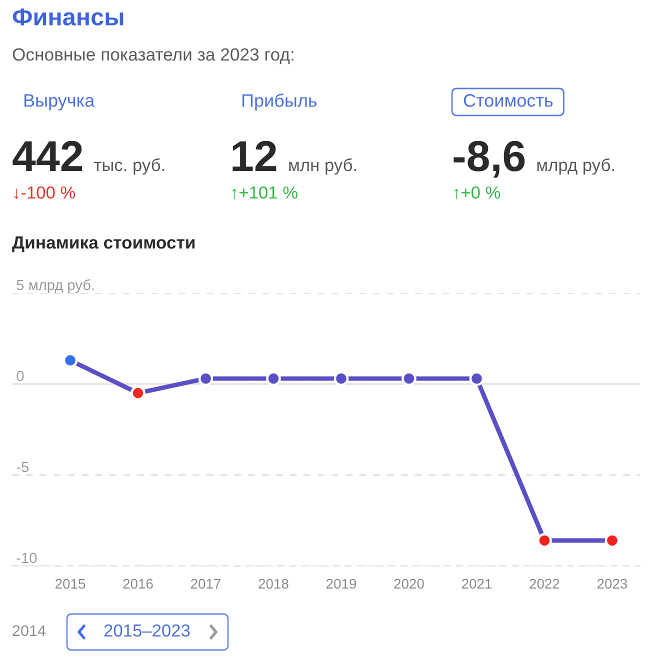 The height and width of the screenshot is (661, 648). Describe the element at coordinates (206, 583) in the screenshot. I see `x-tick-label: 2017` at that location.